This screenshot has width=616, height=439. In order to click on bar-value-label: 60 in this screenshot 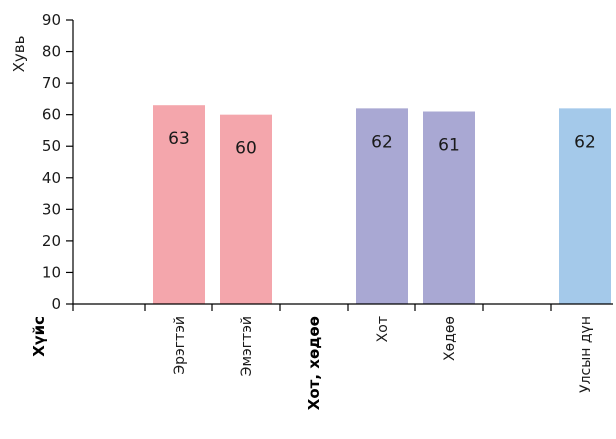, I will do `click(246, 149)`.